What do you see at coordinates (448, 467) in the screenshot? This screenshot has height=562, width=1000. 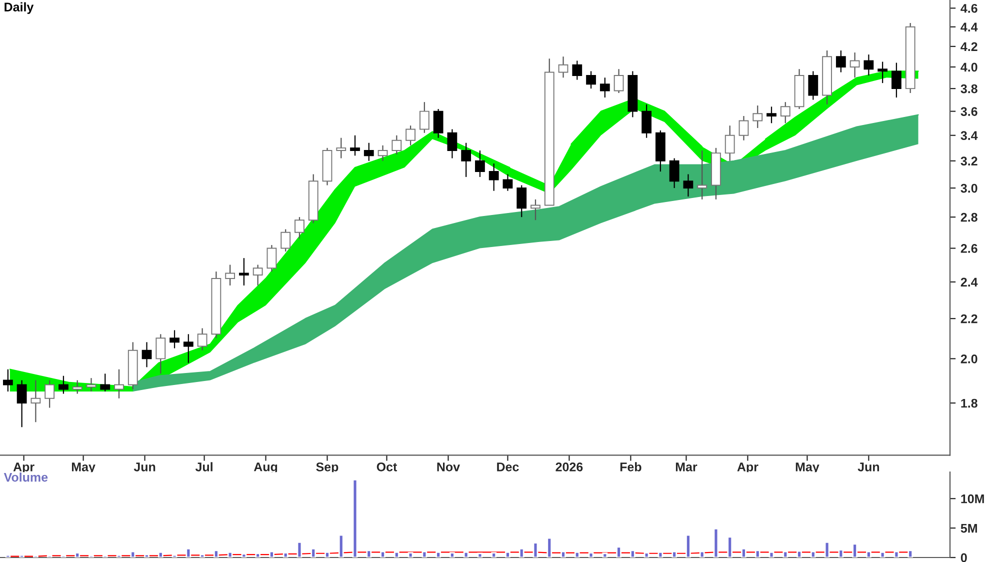 I see `x-tick-label: Nov` at bounding box center [448, 467].